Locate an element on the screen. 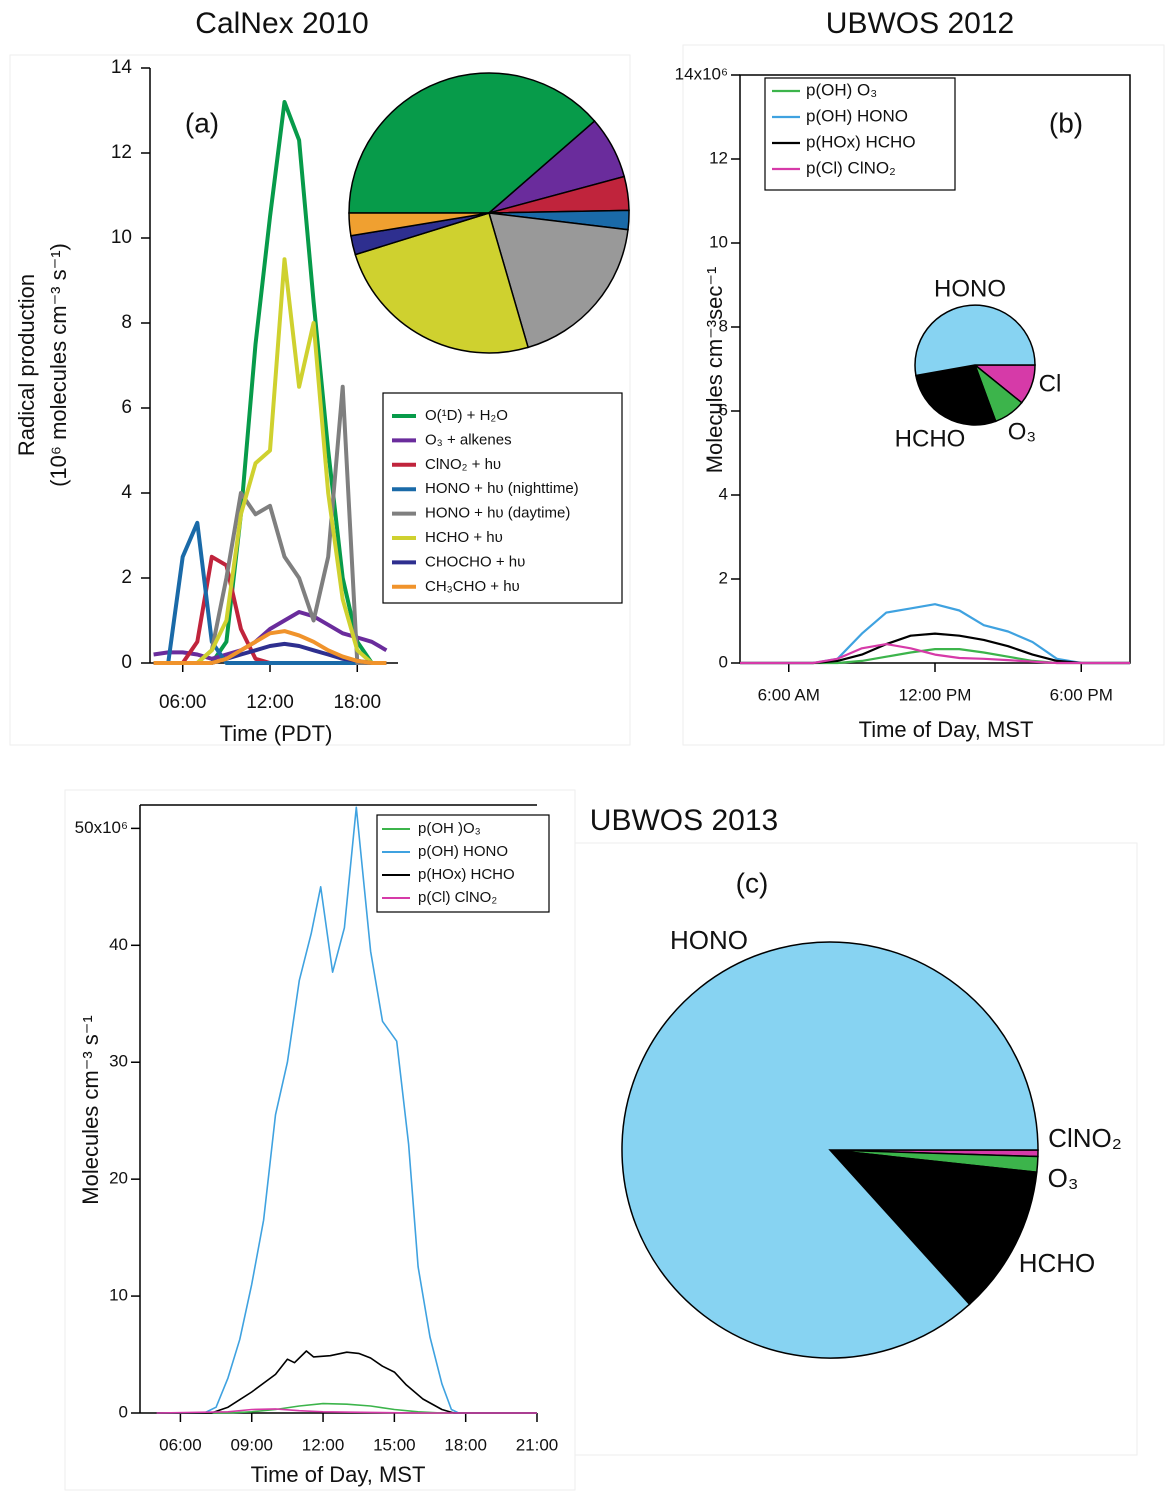  y-tick-label: 50x10⁶ is located at coordinates (101, 827).